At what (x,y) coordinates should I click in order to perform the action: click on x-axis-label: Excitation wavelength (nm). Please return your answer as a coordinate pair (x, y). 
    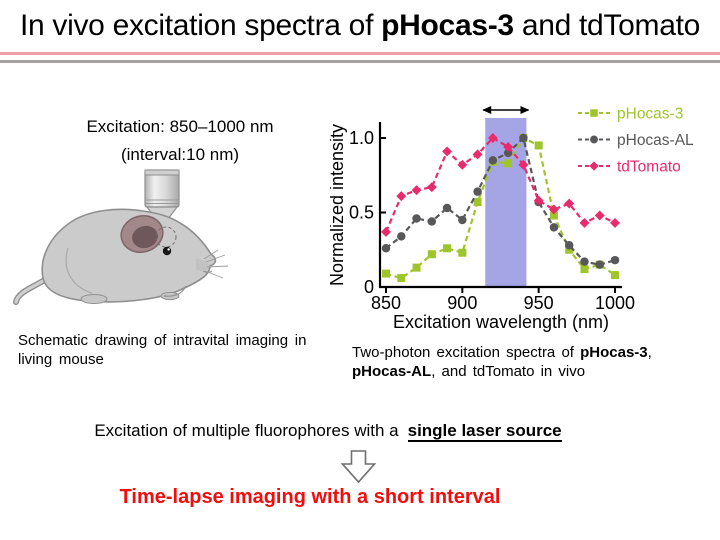
    Looking at the image, I should click on (501, 322).